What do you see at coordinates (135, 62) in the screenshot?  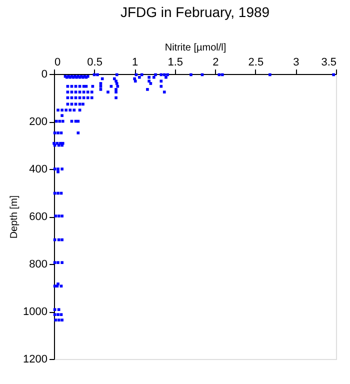 I see `x-tick-label: 1` at bounding box center [135, 62].